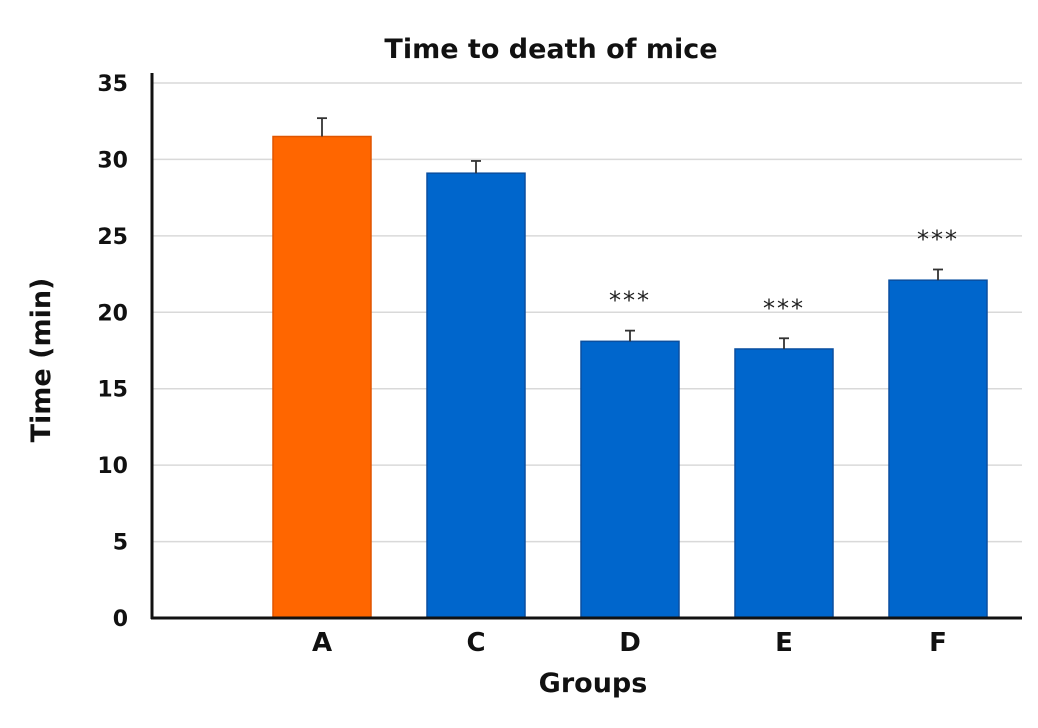 Image resolution: width=1038 pixels, height=728 pixels. Describe the element at coordinates (784, 308) in the screenshot. I see `significance-mark-E: ***` at that location.